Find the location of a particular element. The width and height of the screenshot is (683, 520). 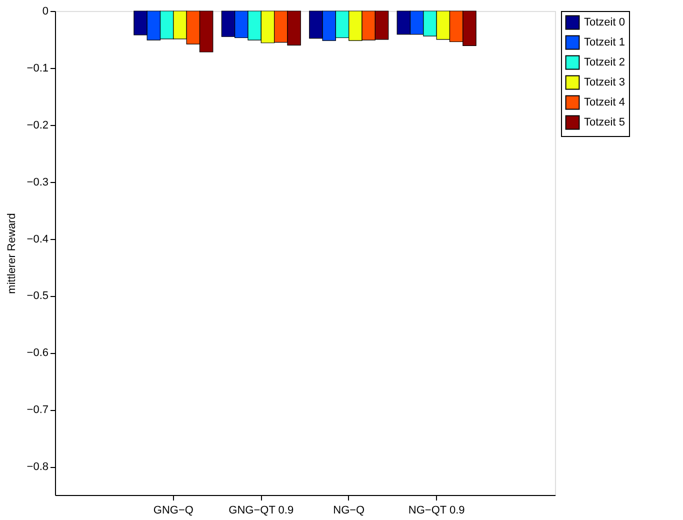

x-tick-label: GNG−QT 0.9 is located at coordinates (261, 510).